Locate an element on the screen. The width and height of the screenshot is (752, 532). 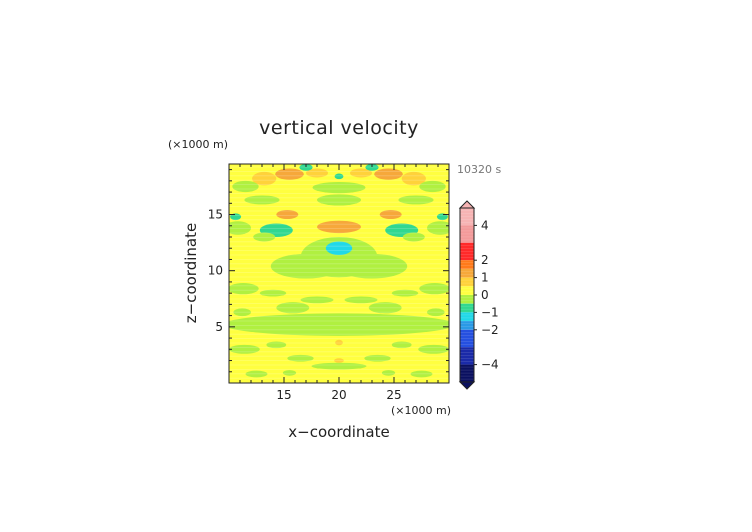
x-axis: 15 20 25 is located at coordinates (339, 283).